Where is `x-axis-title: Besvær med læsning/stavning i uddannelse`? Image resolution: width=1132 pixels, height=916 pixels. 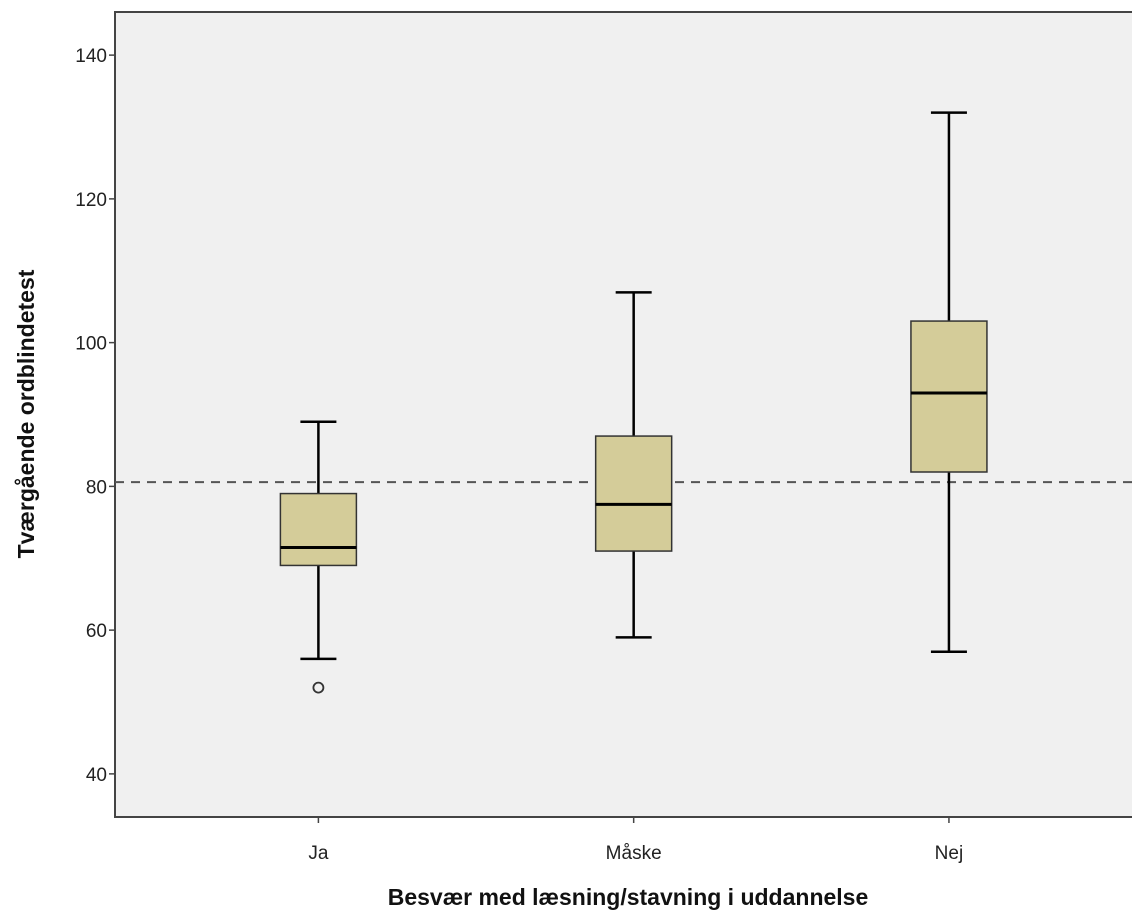
x-axis-title: Besvær med læsning/stavning i uddannelse is located at coordinates (628, 897).